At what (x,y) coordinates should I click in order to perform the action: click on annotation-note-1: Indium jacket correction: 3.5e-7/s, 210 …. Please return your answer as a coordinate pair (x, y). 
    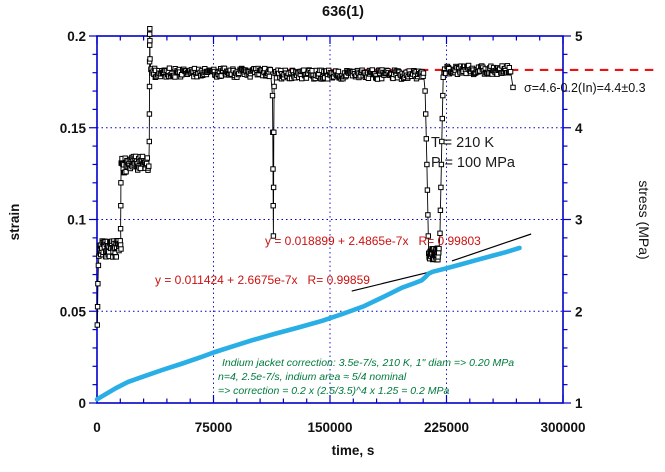
    Looking at the image, I should click on (368, 363).